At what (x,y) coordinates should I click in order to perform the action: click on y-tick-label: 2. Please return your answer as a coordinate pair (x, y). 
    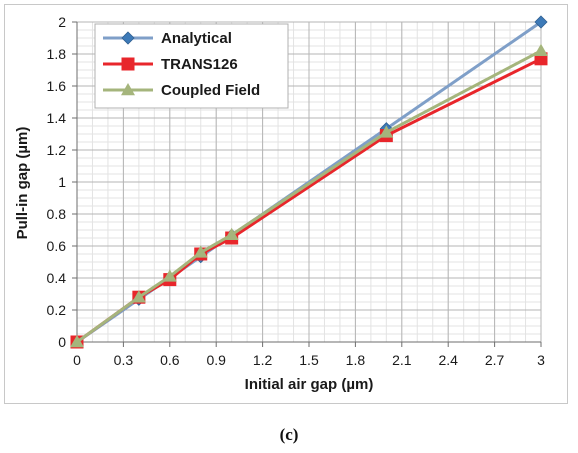
    Looking at the image, I should click on (62, 22).